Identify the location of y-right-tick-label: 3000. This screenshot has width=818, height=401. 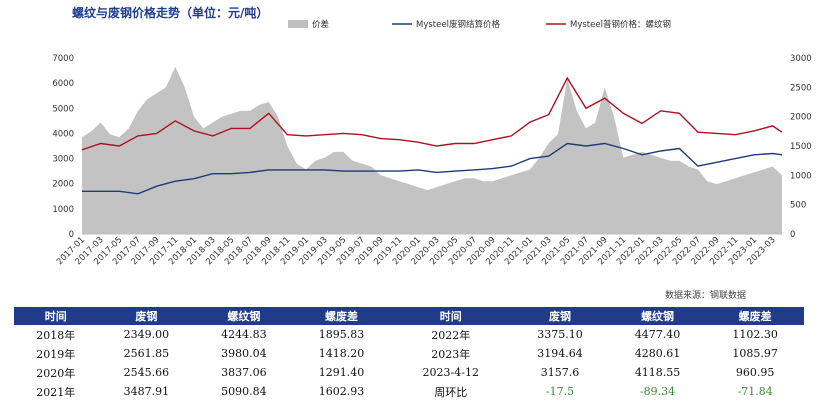
(801, 59).